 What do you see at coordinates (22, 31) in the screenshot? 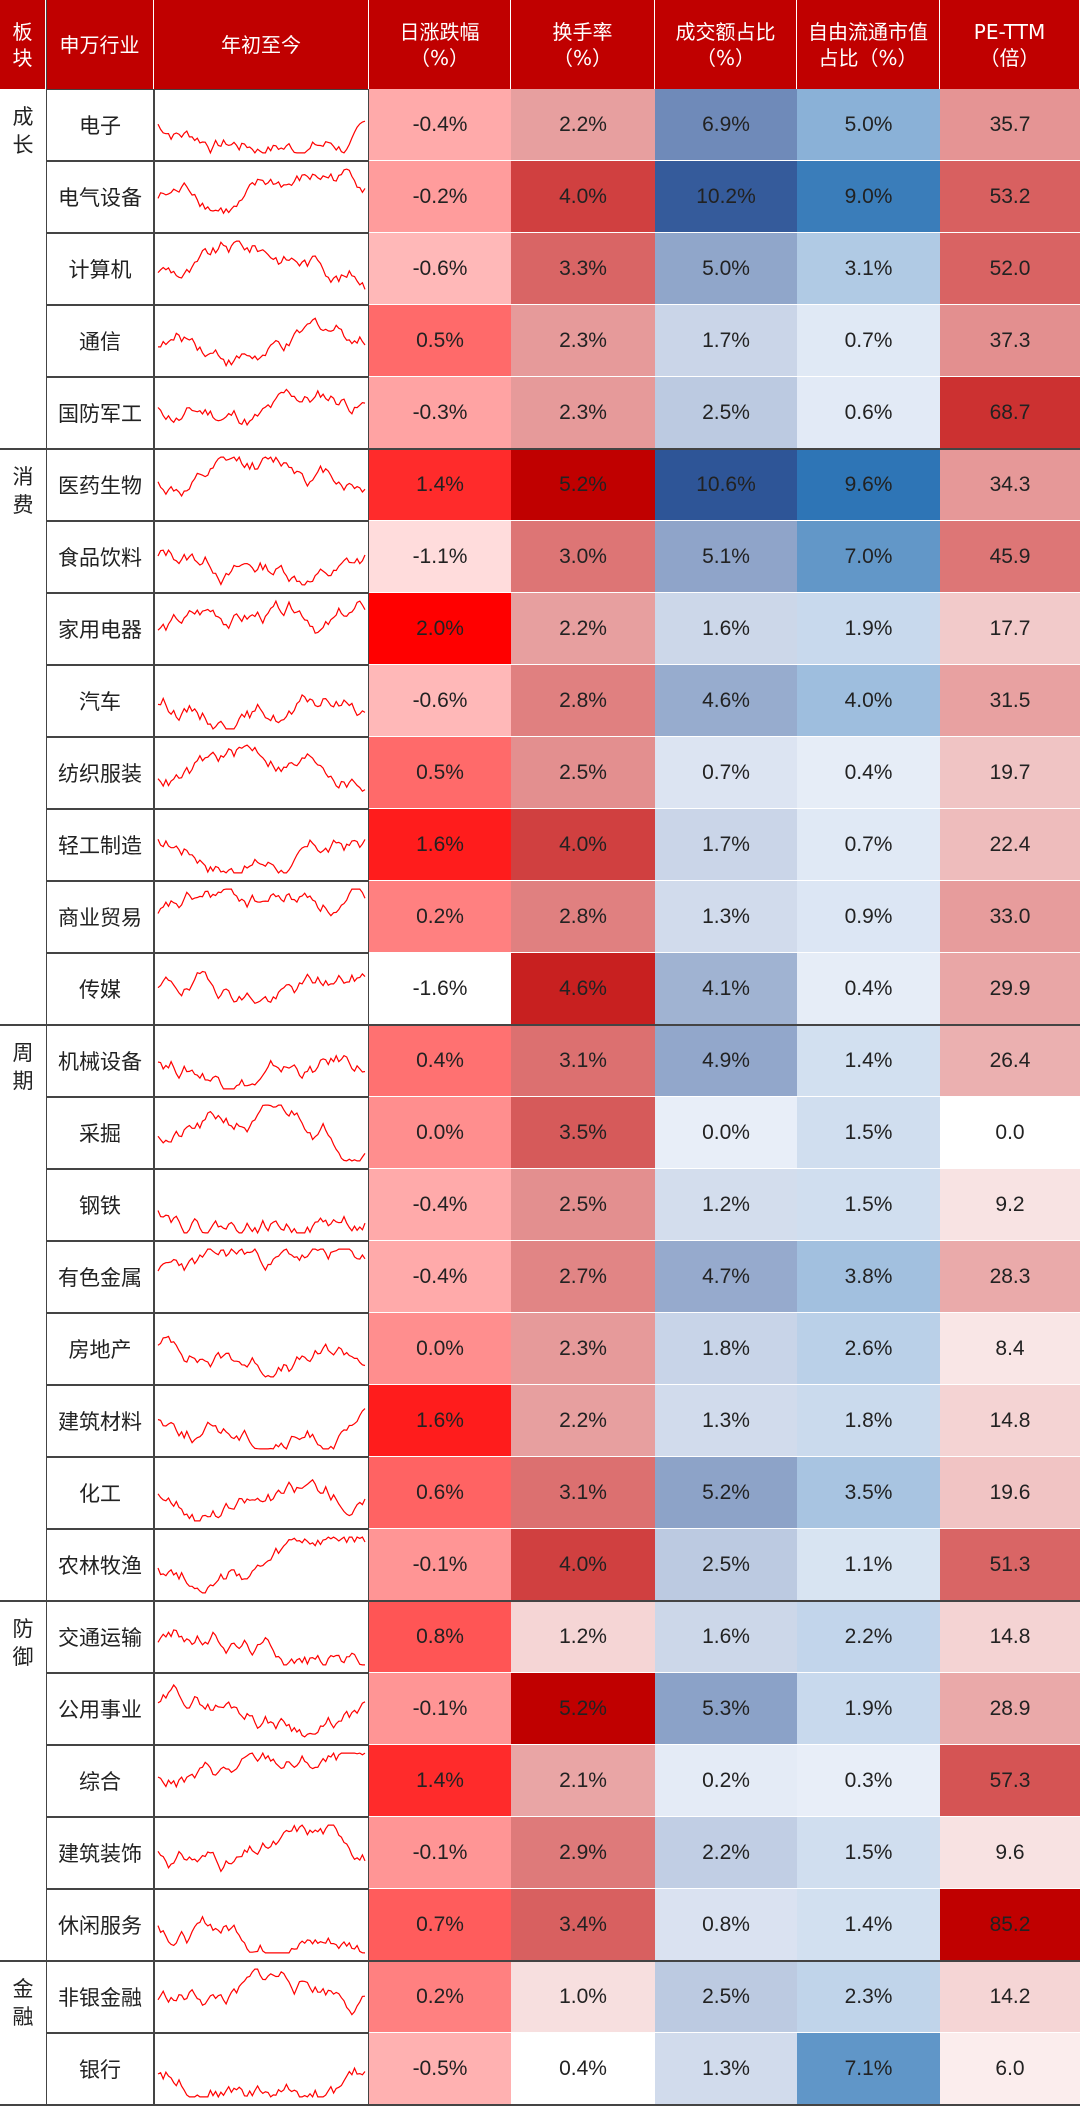
I see `header-block-line-0: 板` at bounding box center [22, 31].